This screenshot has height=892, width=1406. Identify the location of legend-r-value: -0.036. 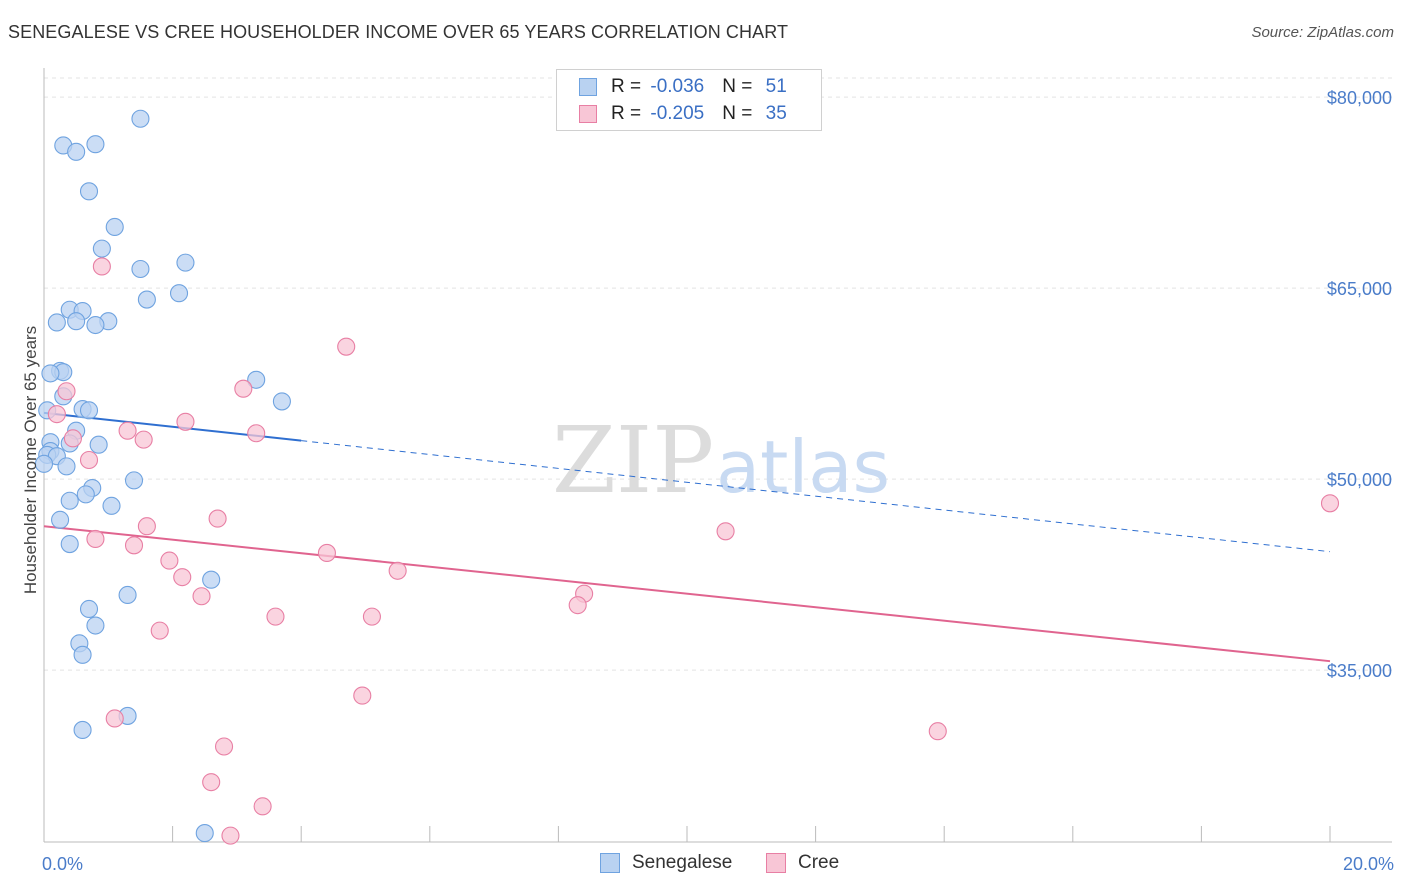
(677, 86).